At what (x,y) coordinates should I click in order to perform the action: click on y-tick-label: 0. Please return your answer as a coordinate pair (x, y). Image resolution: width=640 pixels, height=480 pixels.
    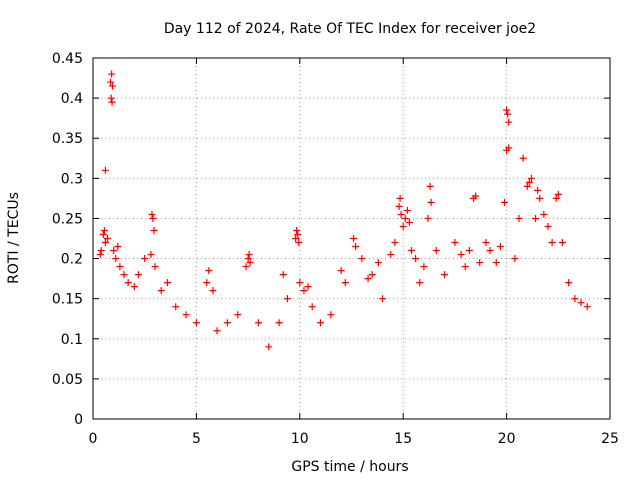
    Looking at the image, I should click on (78, 420).